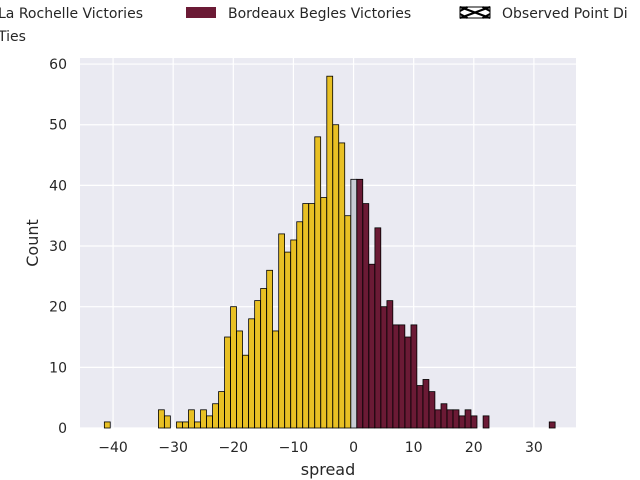  Describe the element at coordinates (320, 448) in the screenshot. I see `x-axis-ticks: −40 −30 −20 −10 0 10 20 30` at that location.